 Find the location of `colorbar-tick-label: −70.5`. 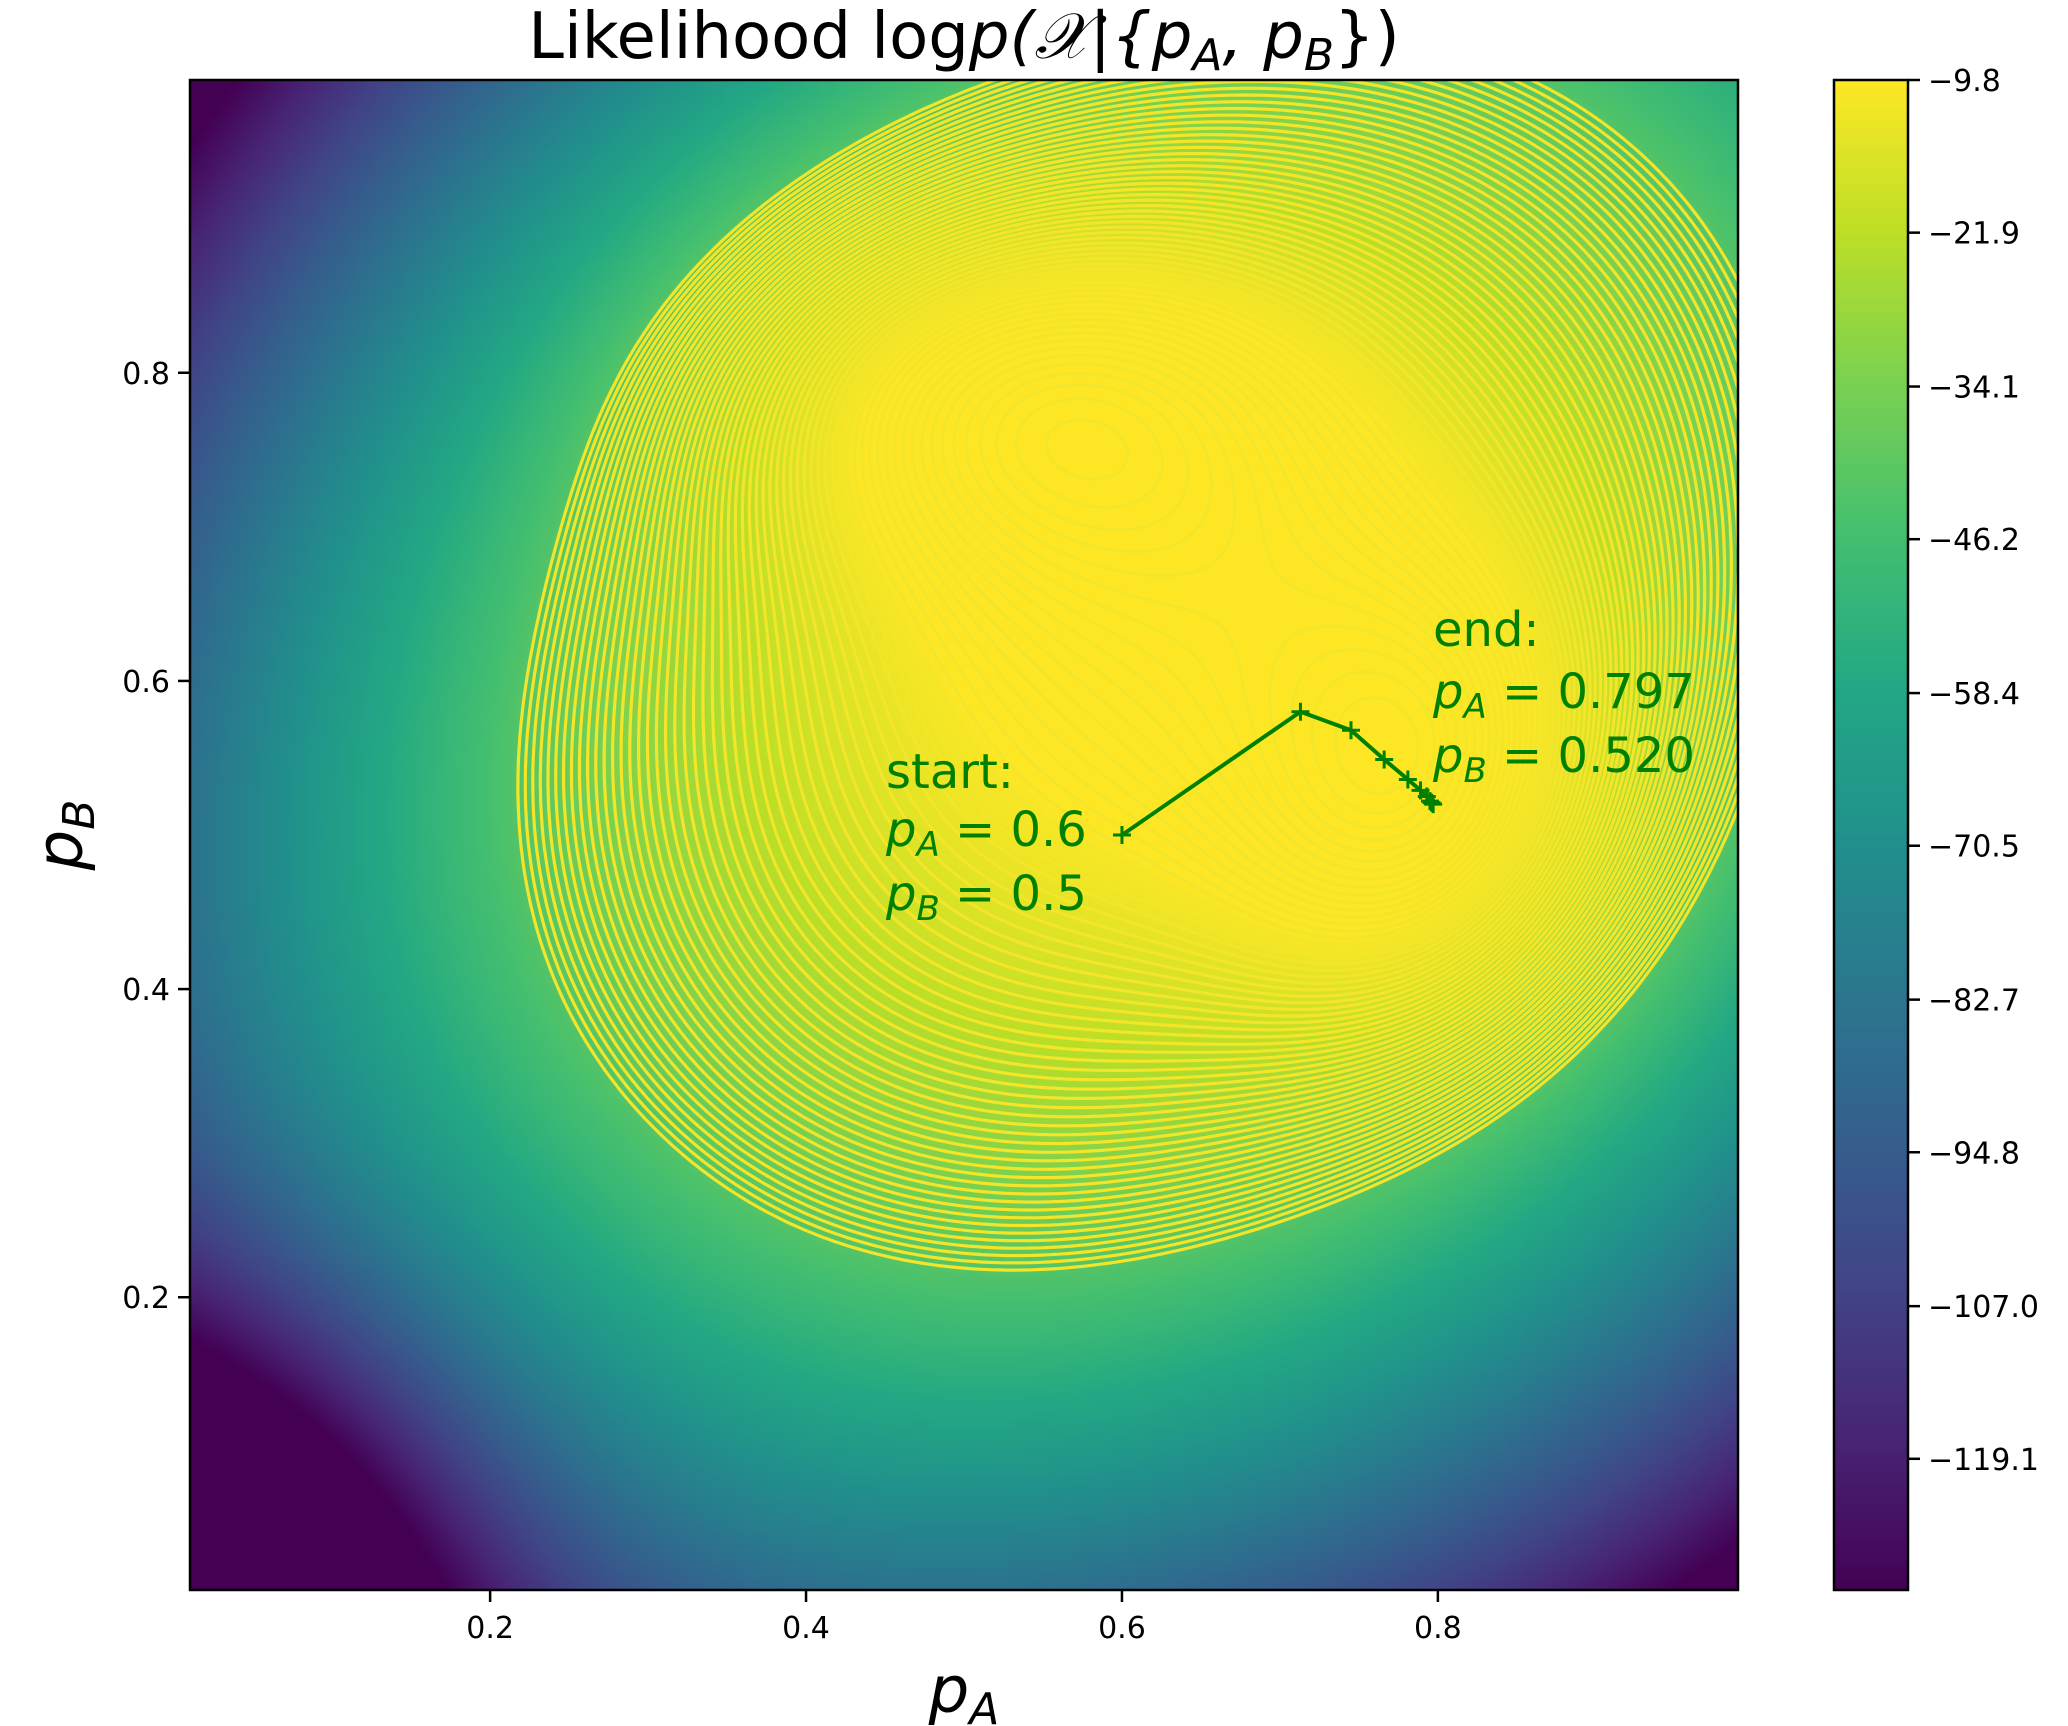

colorbar-tick-label: −70.5 is located at coordinates (1974, 847).